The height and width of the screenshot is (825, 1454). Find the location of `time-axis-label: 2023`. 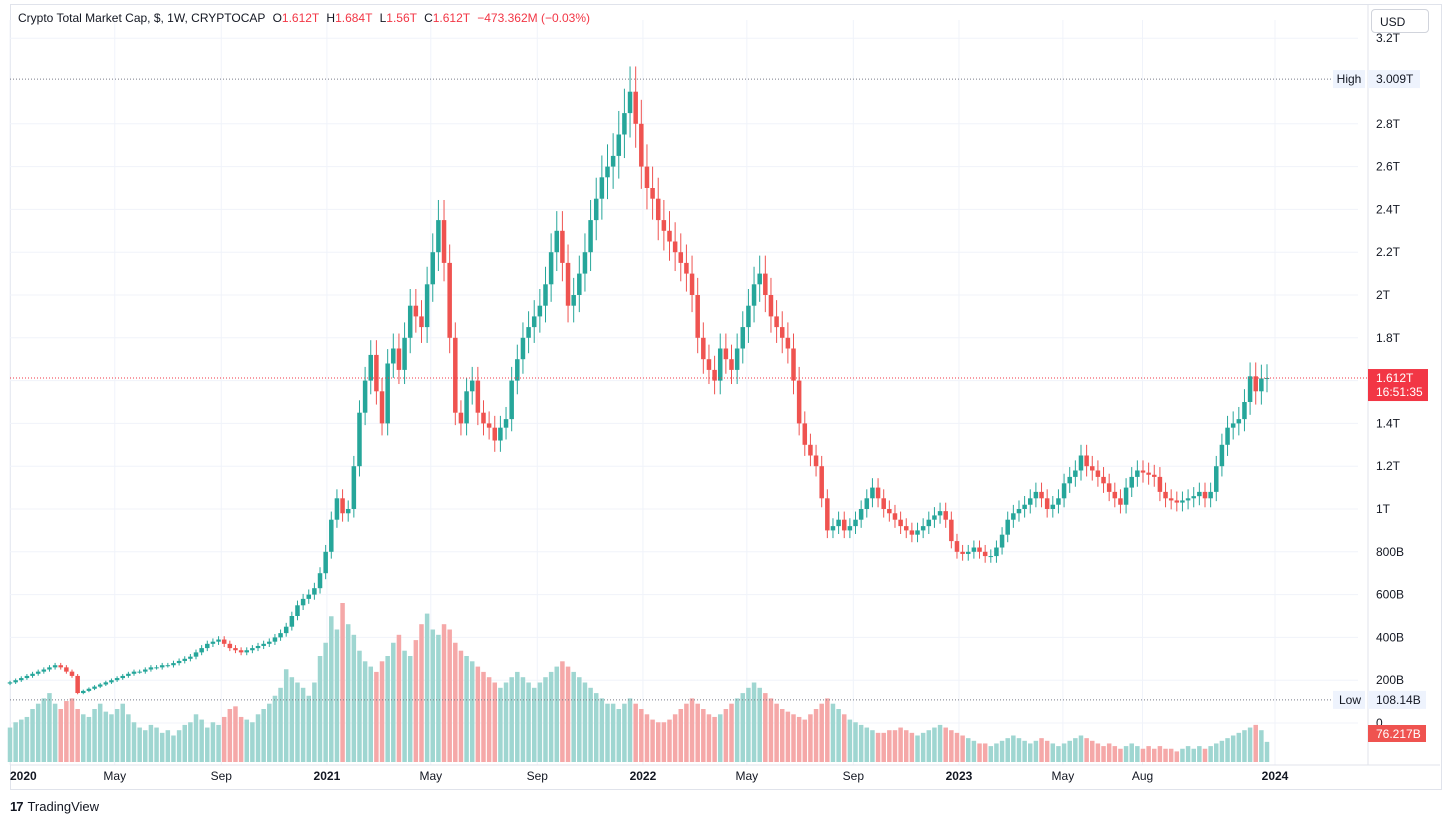

time-axis-label: 2023 is located at coordinates (959, 776).